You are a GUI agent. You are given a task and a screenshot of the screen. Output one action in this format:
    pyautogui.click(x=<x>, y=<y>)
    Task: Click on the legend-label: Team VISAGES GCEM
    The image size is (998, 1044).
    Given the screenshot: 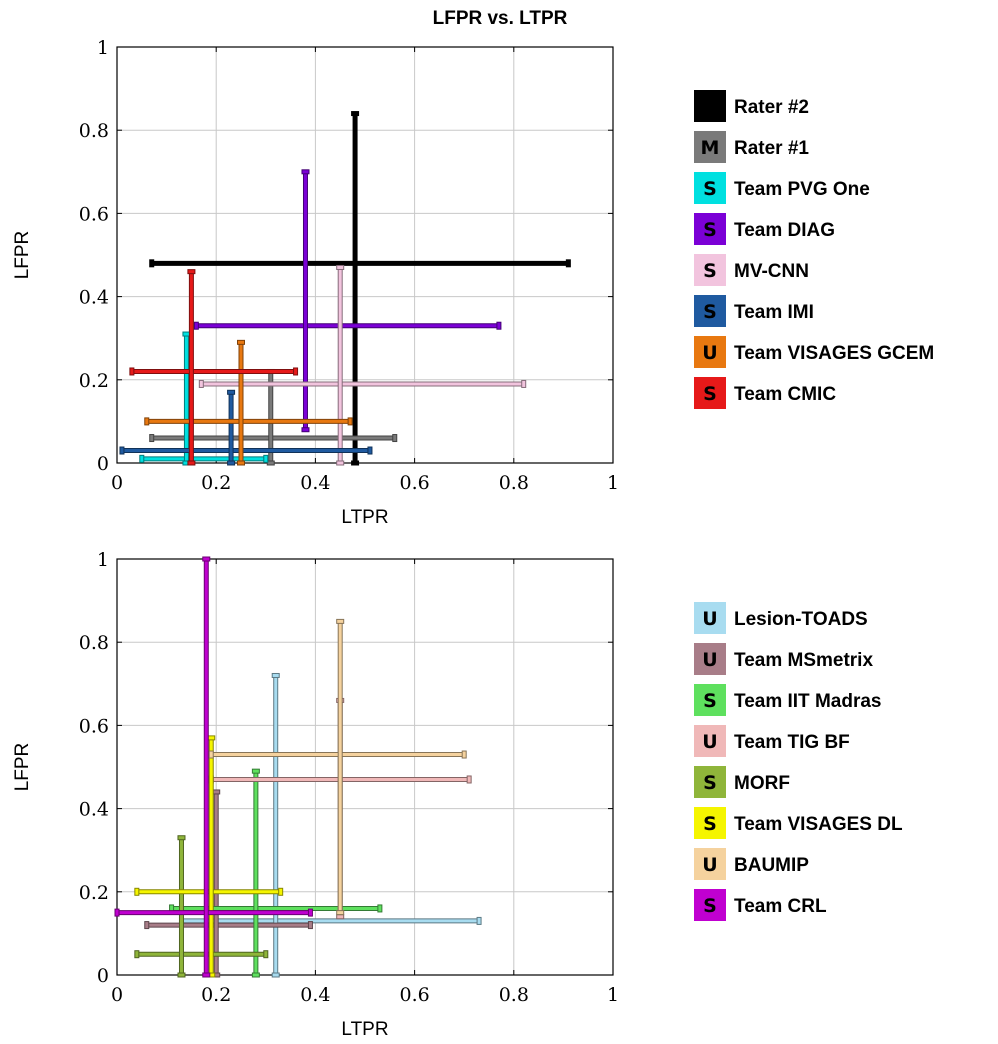 What is the action you would take?
    pyautogui.click(x=834, y=353)
    